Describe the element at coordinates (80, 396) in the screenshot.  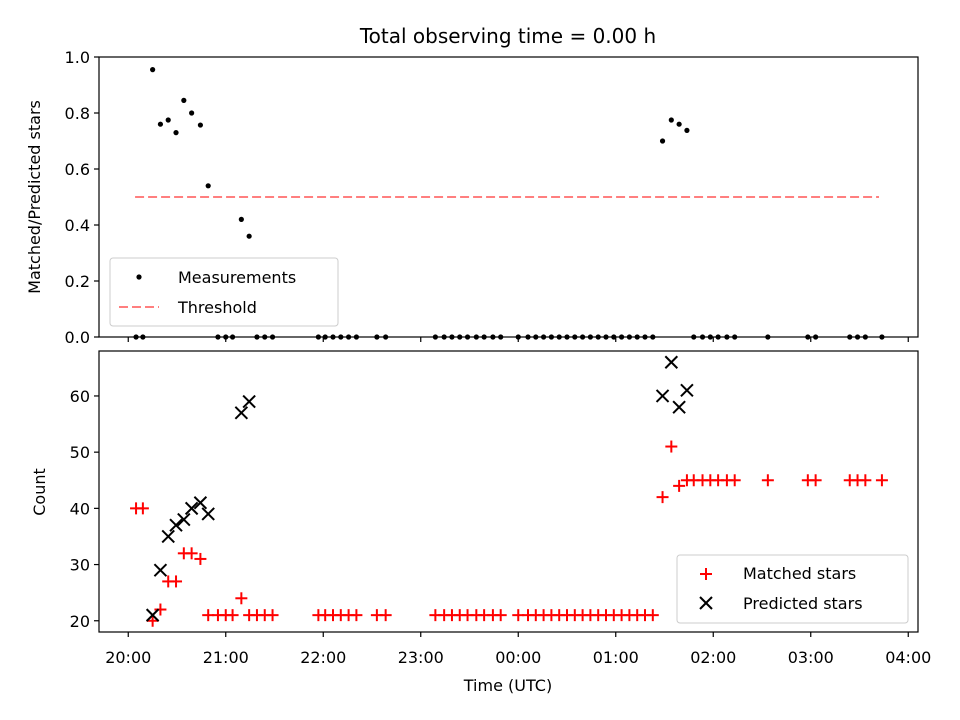
I see `bottom-y-tick-label: 60` at that location.